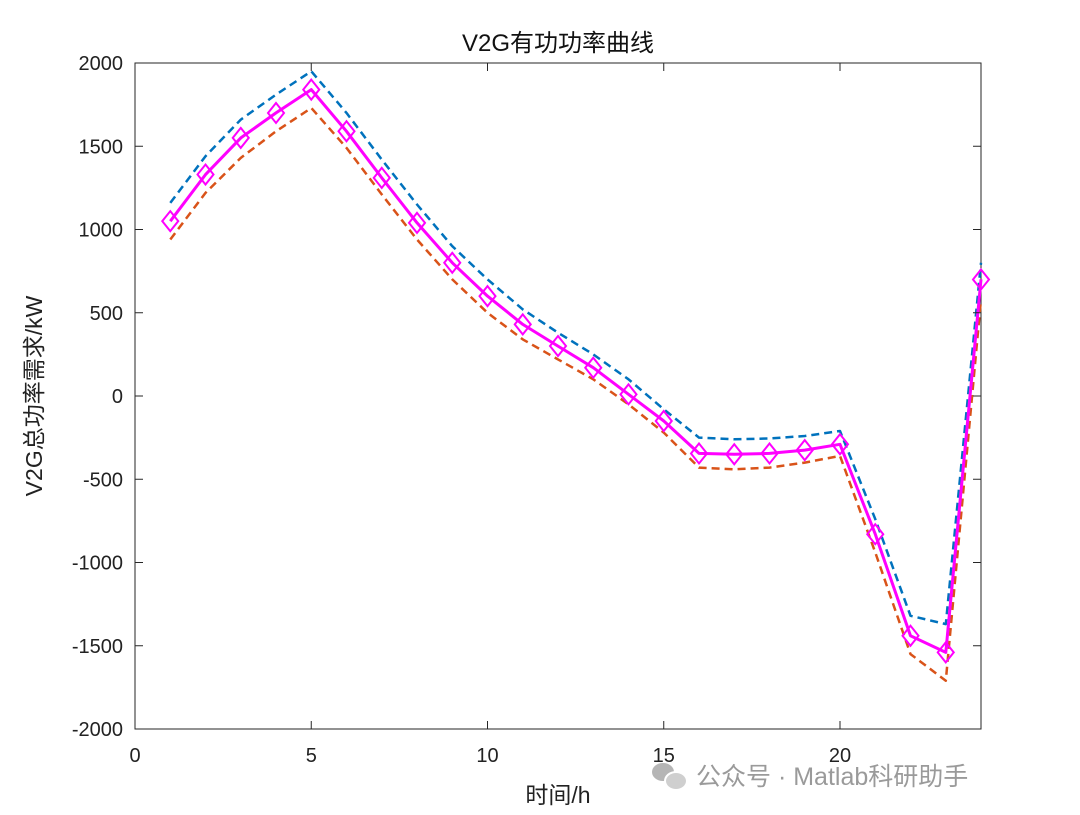  What do you see at coordinates (557, 795) in the screenshot?
I see `x-axis-label: 时间/h` at bounding box center [557, 795].